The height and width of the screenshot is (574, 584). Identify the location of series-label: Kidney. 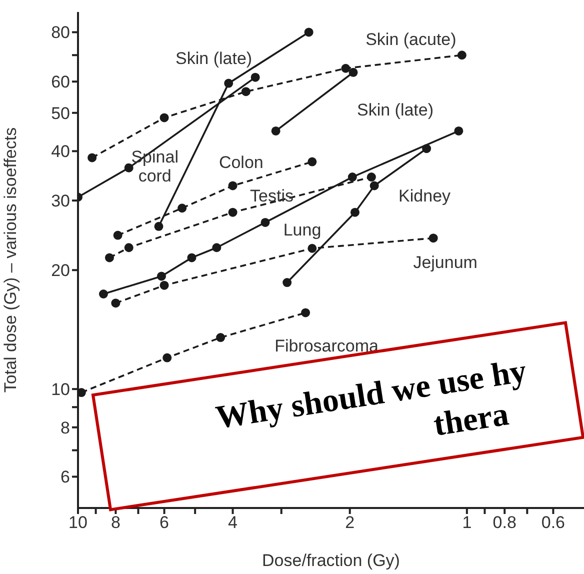
(425, 196).